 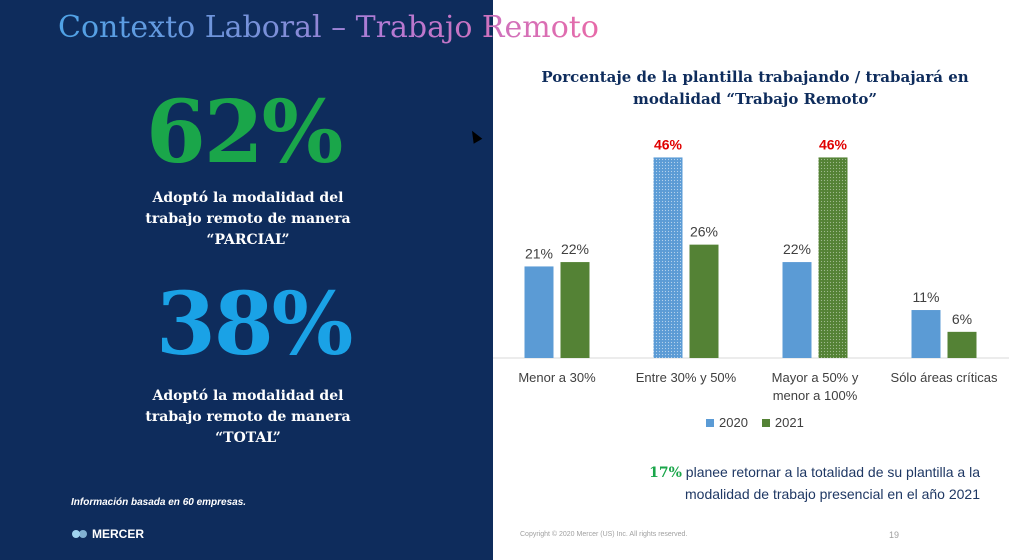 What do you see at coordinates (248, 240) in the screenshot?
I see `stat-partial-line: “PARCIAL”` at bounding box center [248, 240].